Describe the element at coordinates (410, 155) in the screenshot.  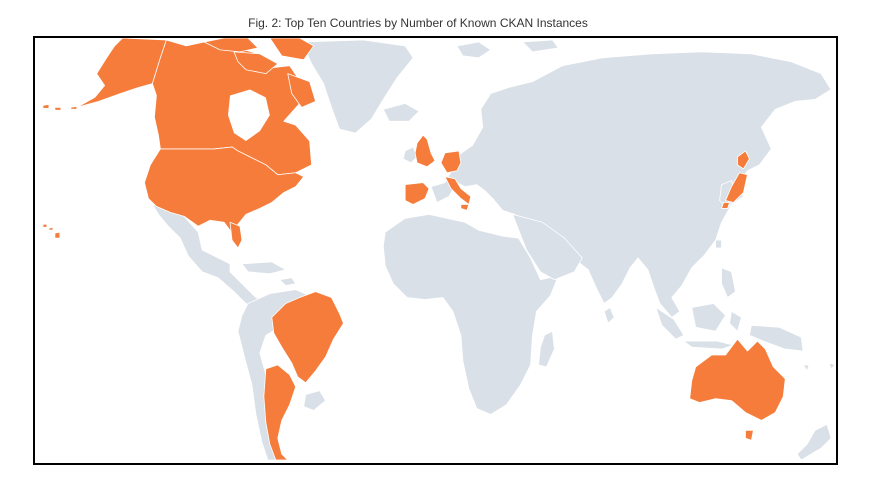
I see `land-ireland` at that location.